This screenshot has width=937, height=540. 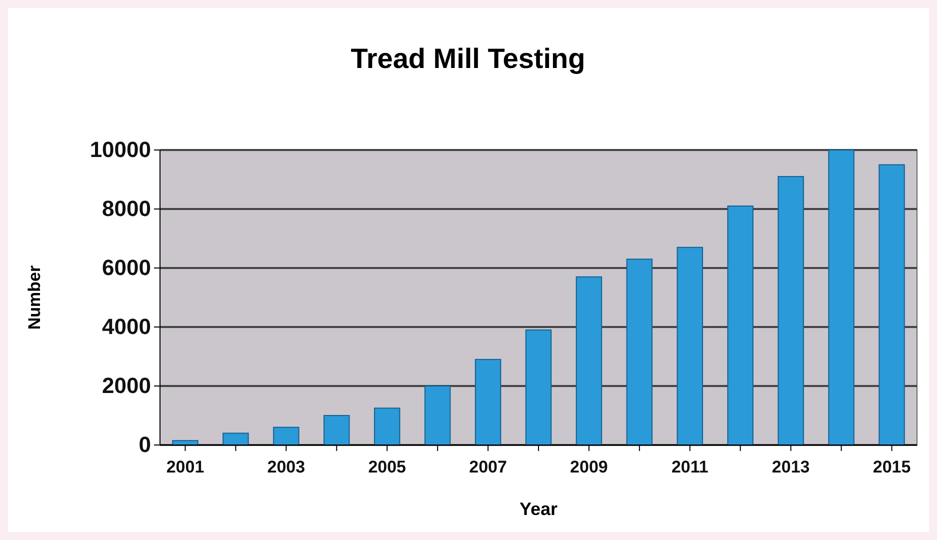 I want to click on y-tick-label: 0, so click(x=144, y=445).